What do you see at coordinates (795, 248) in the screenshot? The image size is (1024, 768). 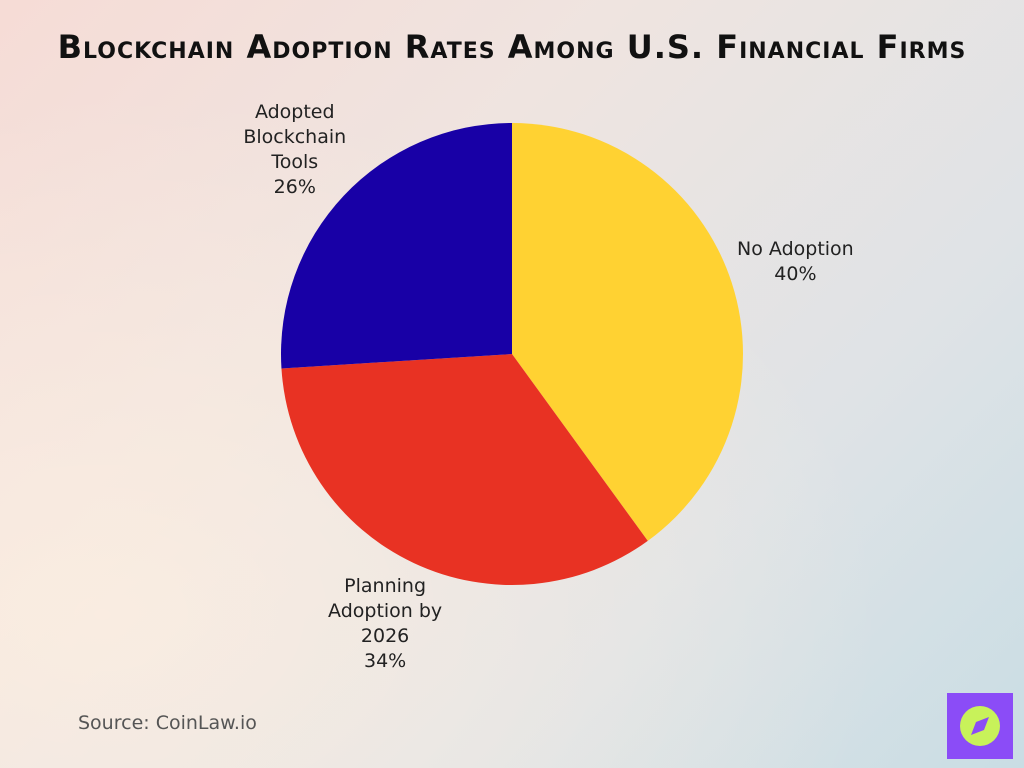 I see `category-label: No Adoption` at bounding box center [795, 248].